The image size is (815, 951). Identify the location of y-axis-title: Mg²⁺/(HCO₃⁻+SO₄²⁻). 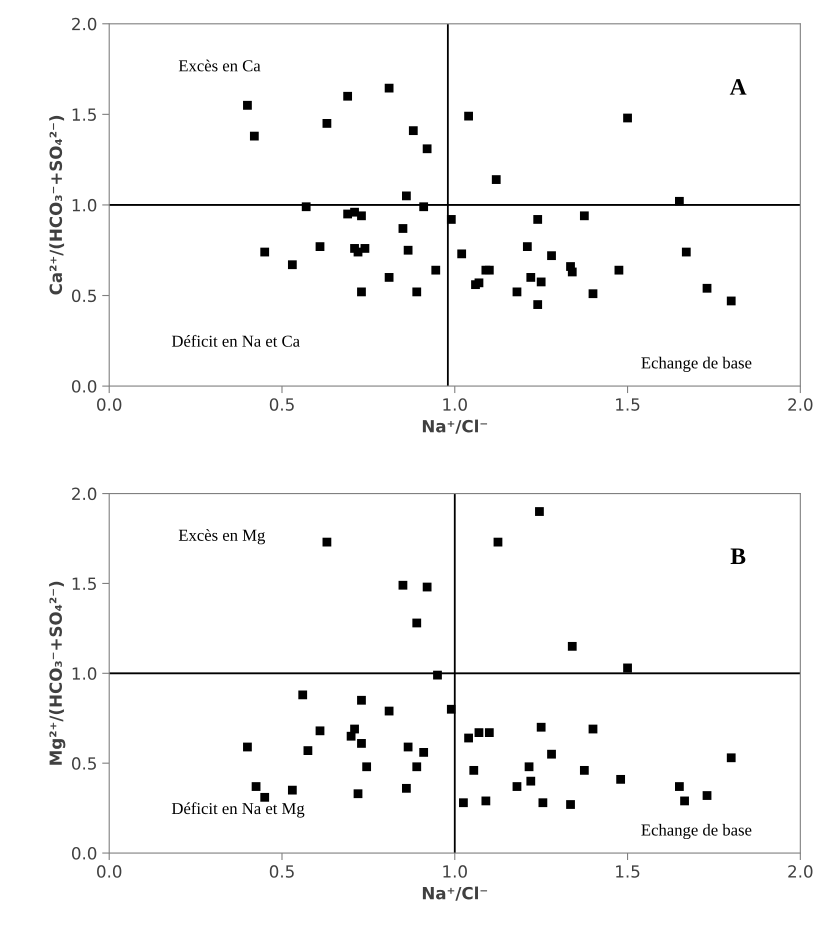
(57, 673).